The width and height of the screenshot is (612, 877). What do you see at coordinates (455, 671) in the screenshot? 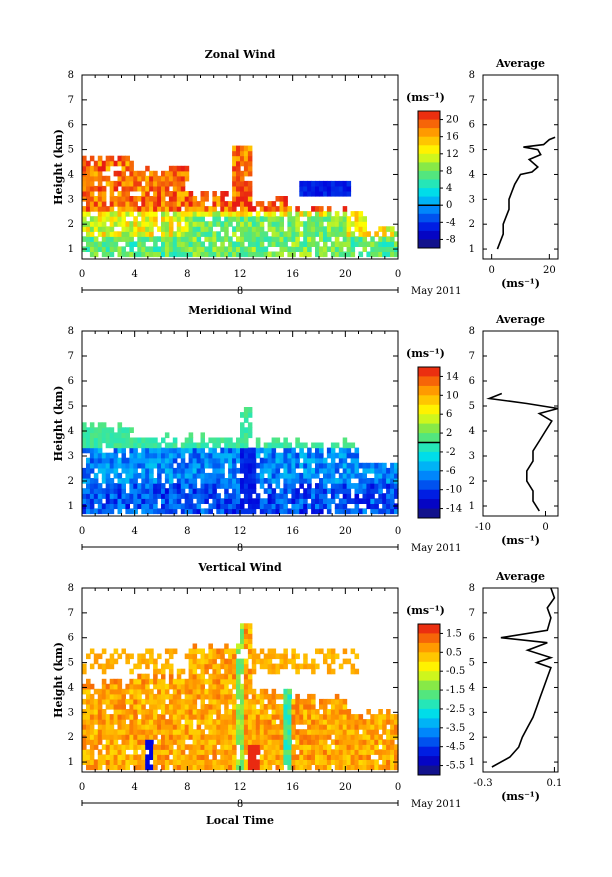
I see `colorbar-tick-label: -0.5` at bounding box center [455, 671].